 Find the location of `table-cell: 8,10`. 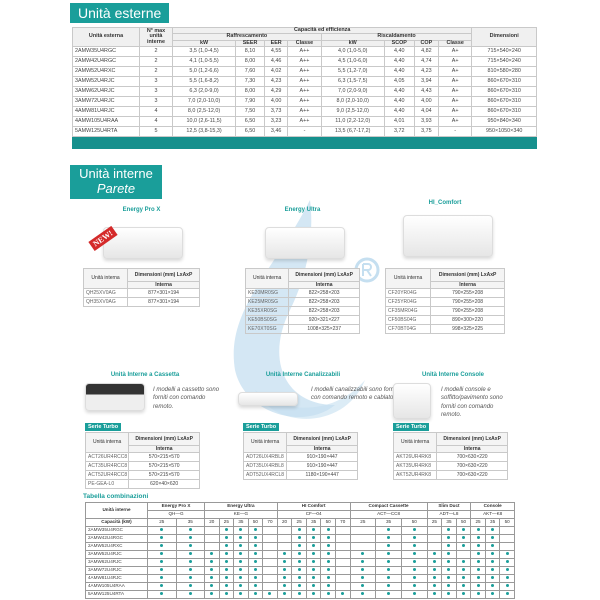

table-cell: 8,10 is located at coordinates (250, 52).